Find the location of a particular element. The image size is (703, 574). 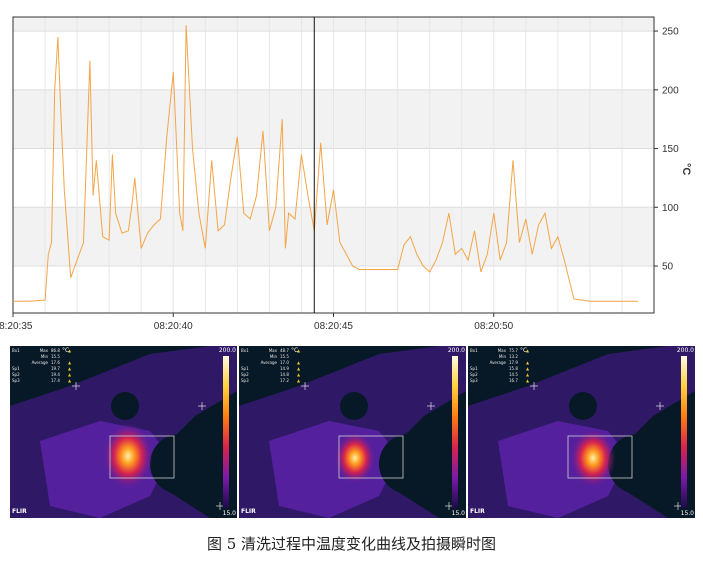

readout-value: 19.7 is located at coordinates (55, 368).